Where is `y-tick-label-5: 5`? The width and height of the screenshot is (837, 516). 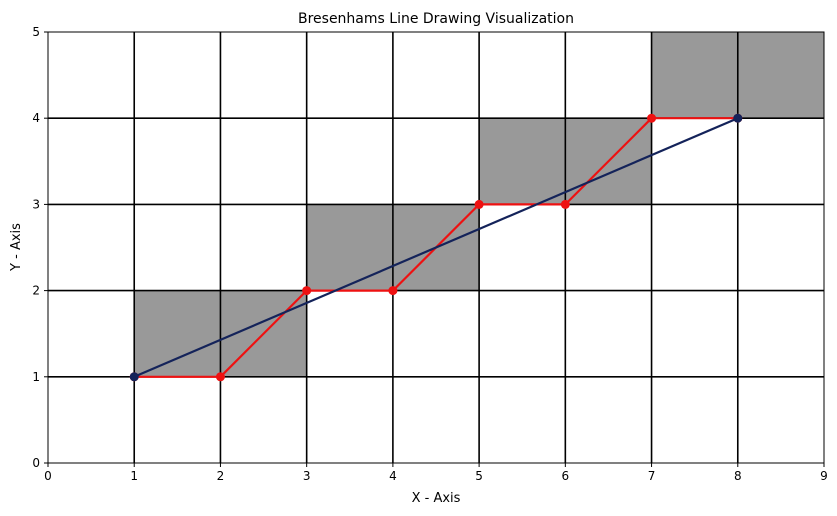 y-tick-label-5: 5 is located at coordinates (36, 32).